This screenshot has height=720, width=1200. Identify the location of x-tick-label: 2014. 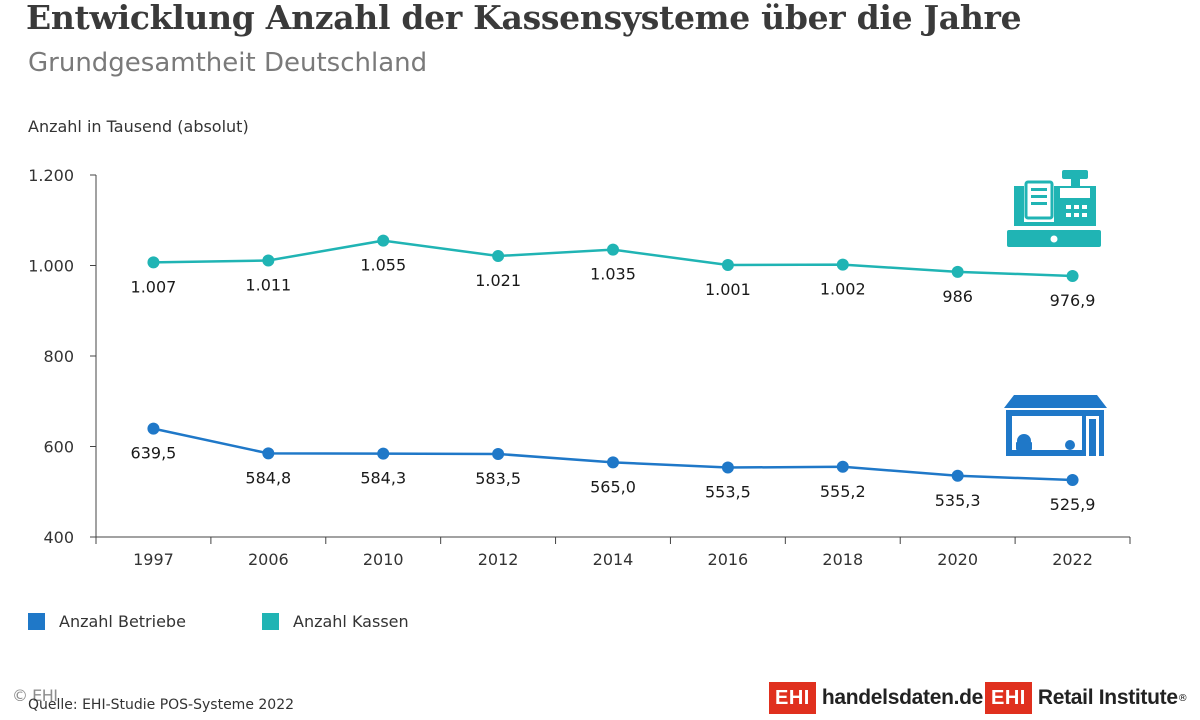
(613, 559).